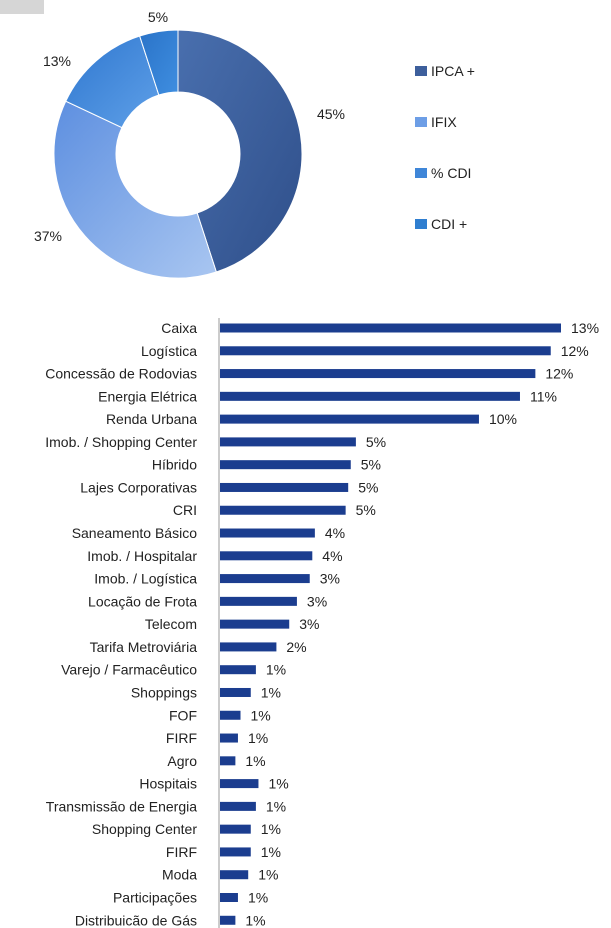  What do you see at coordinates (585, 328) in the screenshot?
I see `bar-value-label: 13%` at bounding box center [585, 328].